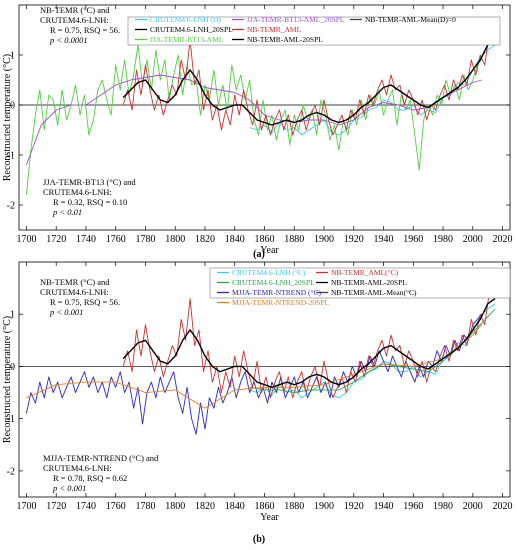  I want to click on legend-label: CRUTEM4.6-LNH (°C), so click(269, 272).